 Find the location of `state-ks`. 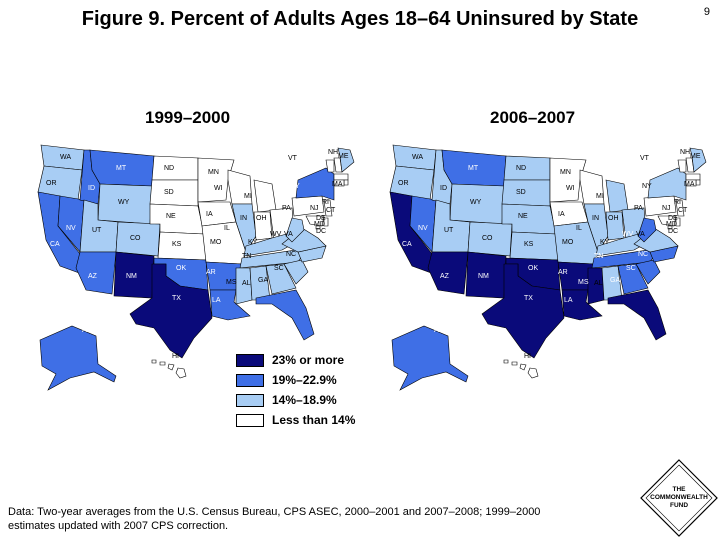

state-ks is located at coordinates (534, 246).